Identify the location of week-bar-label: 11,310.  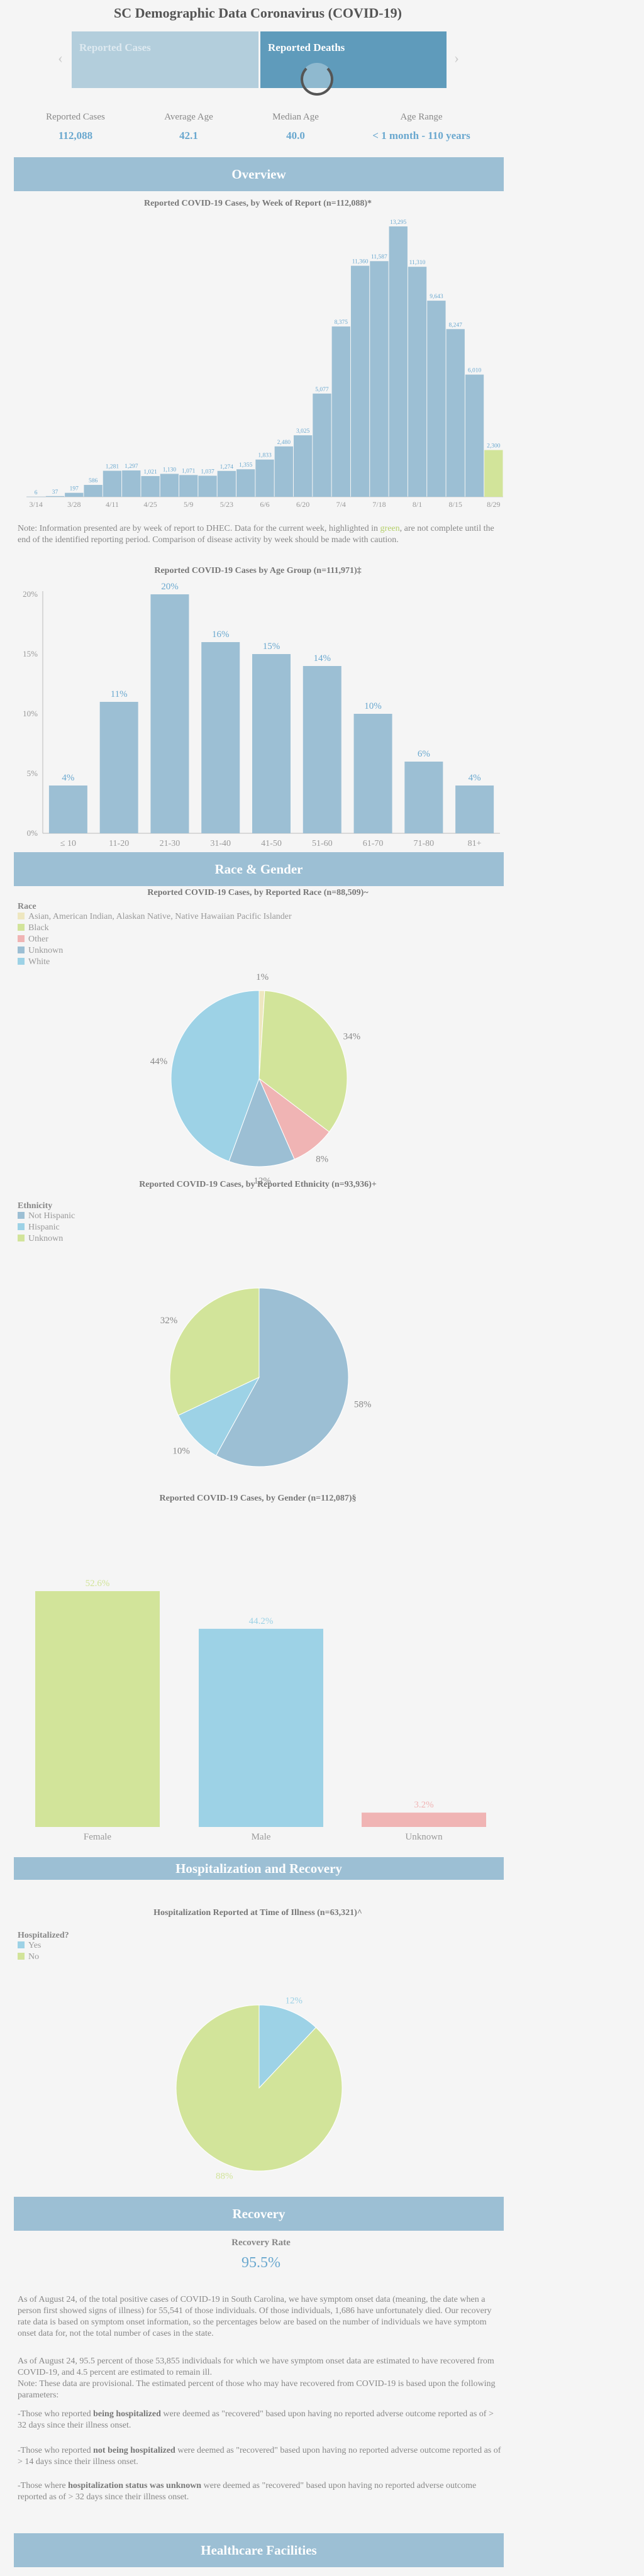
(417, 263).